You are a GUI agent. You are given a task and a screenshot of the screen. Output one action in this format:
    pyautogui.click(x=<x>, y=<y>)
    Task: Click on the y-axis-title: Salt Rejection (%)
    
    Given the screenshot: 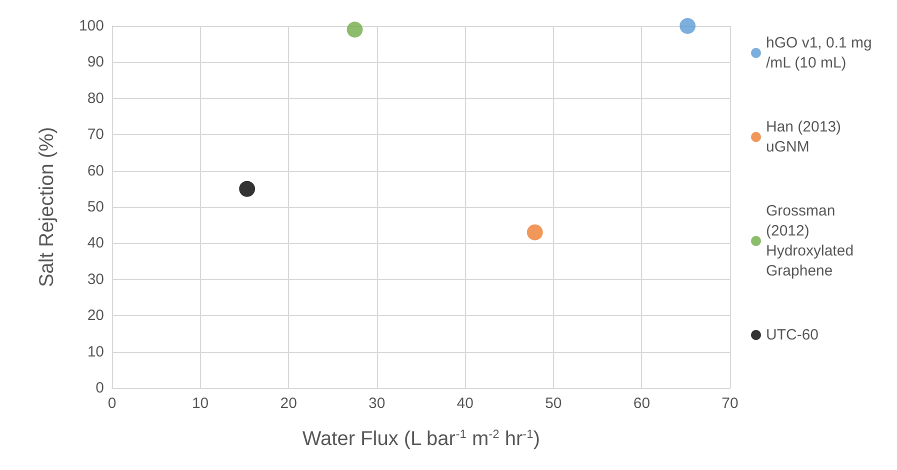 What is the action you would take?
    pyautogui.click(x=47, y=207)
    